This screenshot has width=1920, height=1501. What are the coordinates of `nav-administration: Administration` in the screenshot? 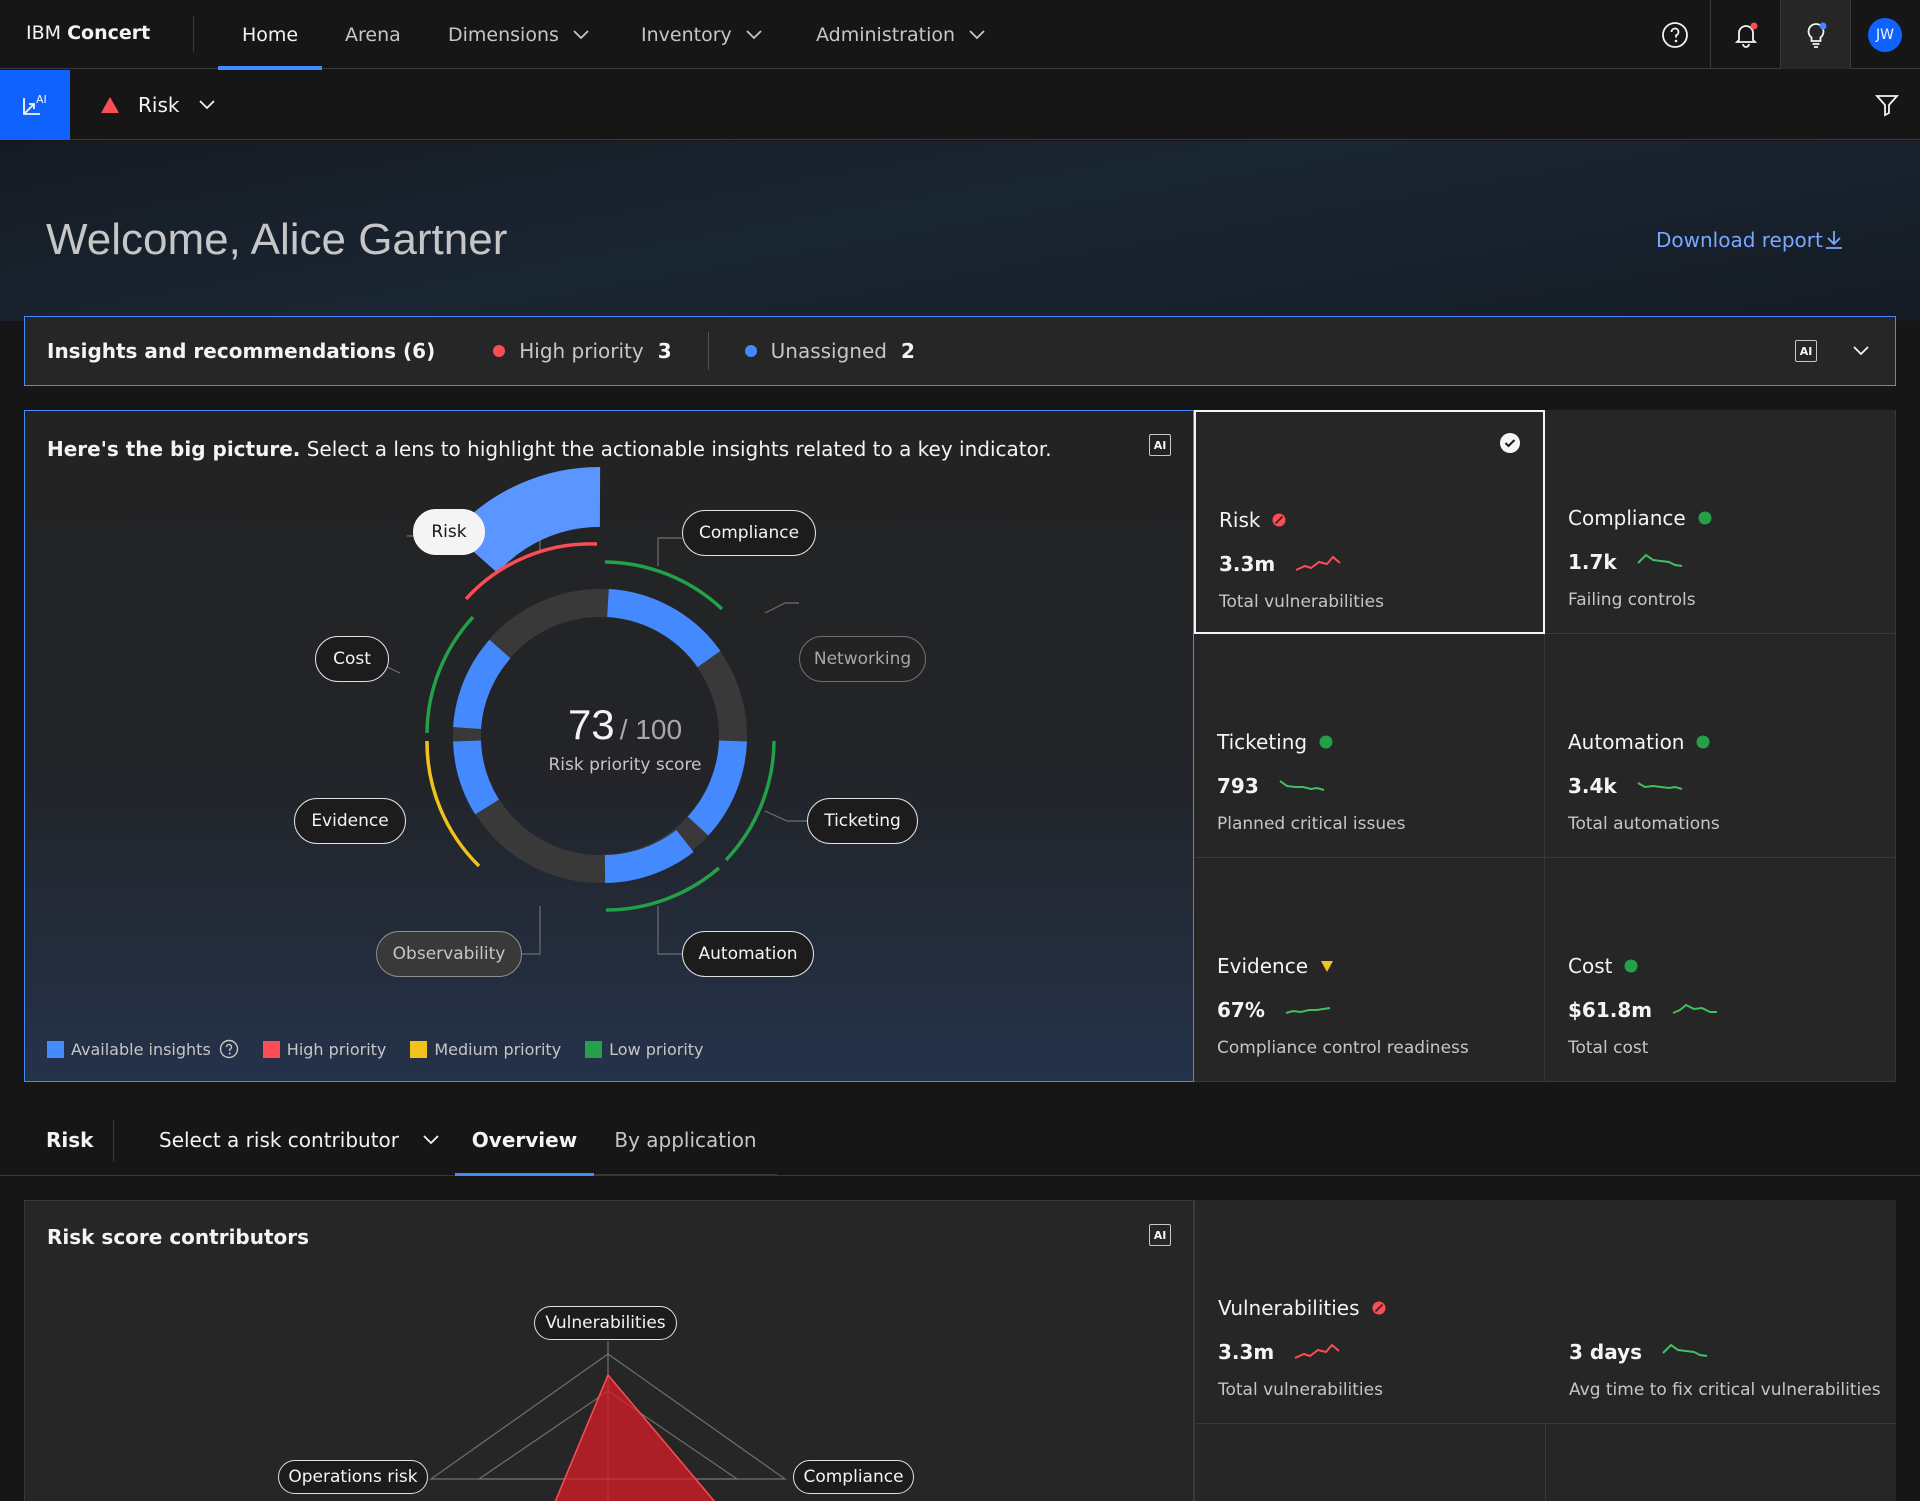 It's located at (900, 34).